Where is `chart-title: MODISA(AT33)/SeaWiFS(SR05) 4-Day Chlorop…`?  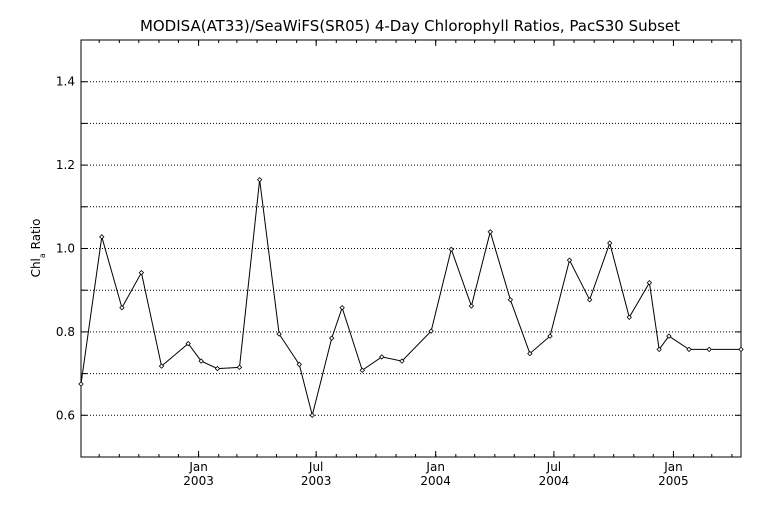
chart-title: MODISA(AT33)/SeaWiFS(SR05) 4-Day Chlorop… is located at coordinates (410, 26).